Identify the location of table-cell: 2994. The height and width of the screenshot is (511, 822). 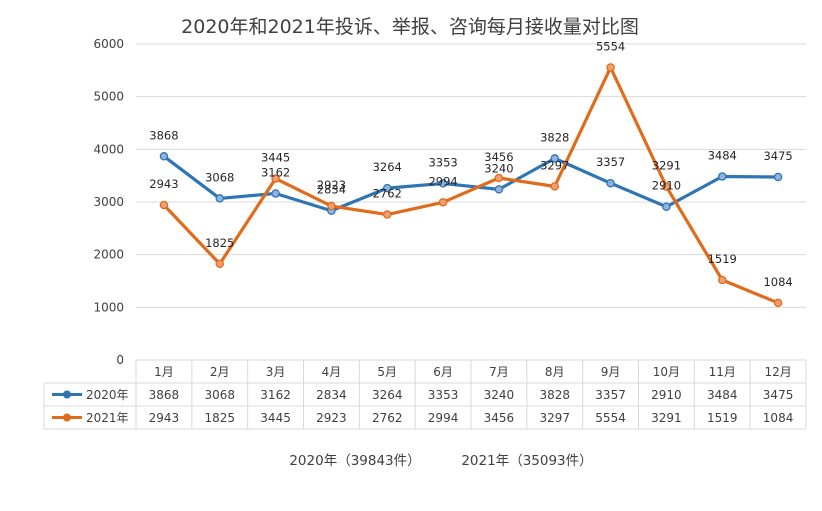
(443, 418).